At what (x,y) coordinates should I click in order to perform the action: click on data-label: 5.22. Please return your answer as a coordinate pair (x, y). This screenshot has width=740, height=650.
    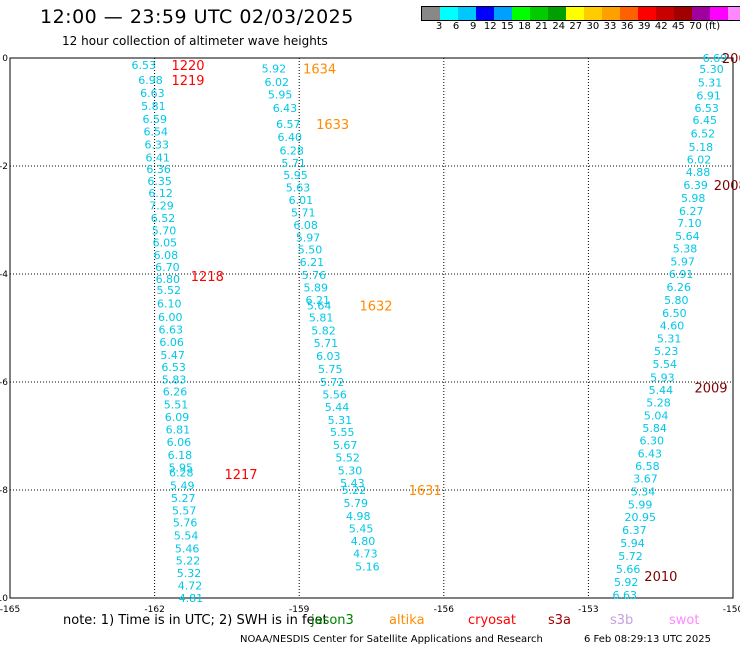
    Looking at the image, I should click on (354, 490).